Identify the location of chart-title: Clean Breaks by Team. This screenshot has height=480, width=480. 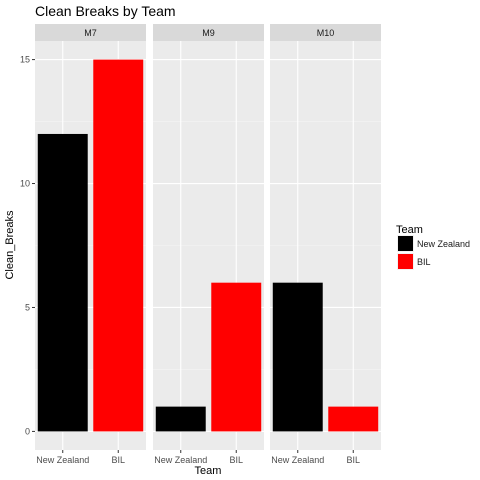
(105, 11).